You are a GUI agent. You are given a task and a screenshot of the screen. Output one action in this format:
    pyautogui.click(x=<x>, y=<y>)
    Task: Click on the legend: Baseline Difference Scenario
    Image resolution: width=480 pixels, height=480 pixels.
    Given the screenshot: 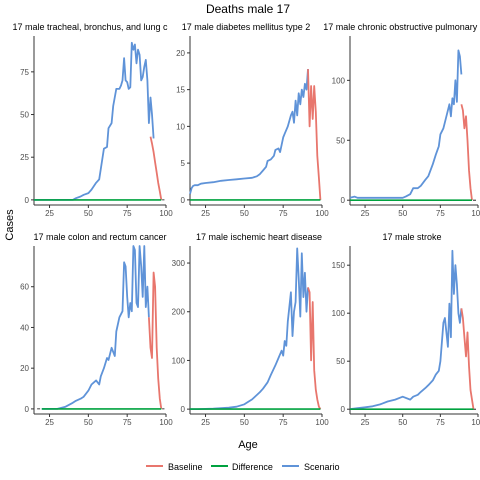 What is the action you would take?
    pyautogui.click(x=243, y=467)
    